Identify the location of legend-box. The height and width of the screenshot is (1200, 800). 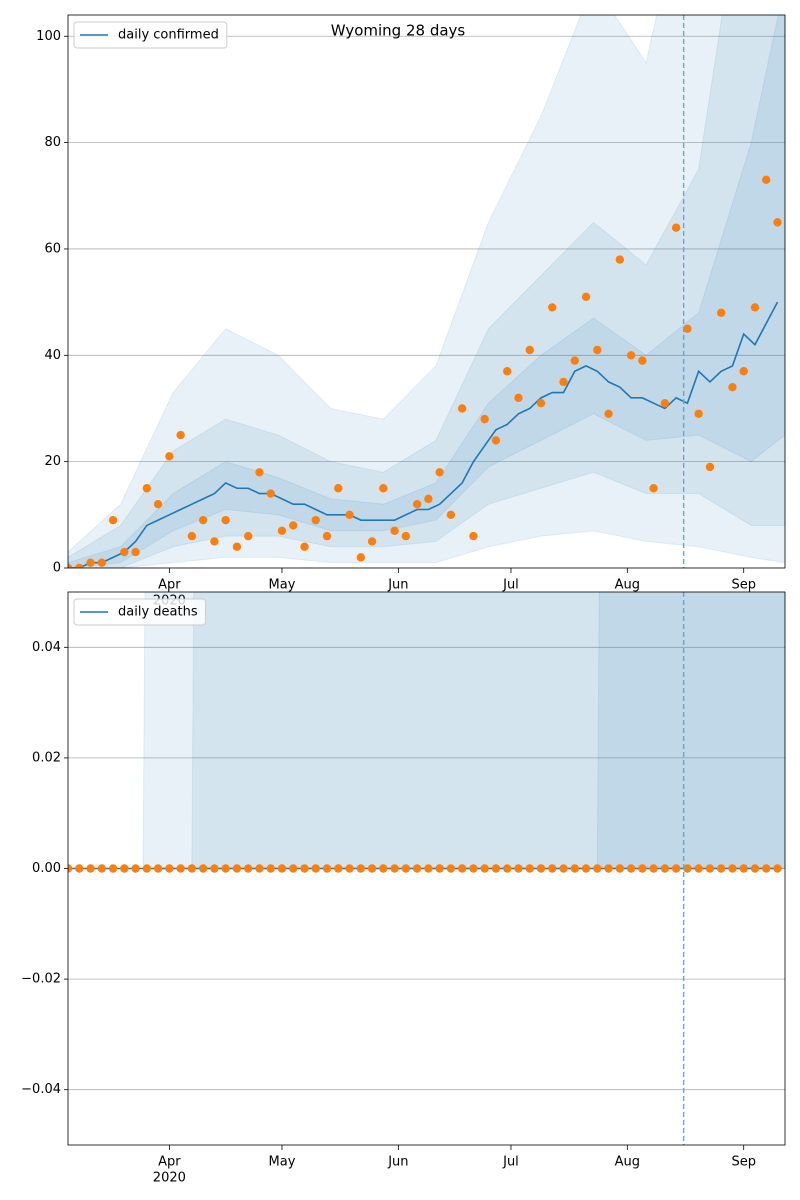
(140, 612).